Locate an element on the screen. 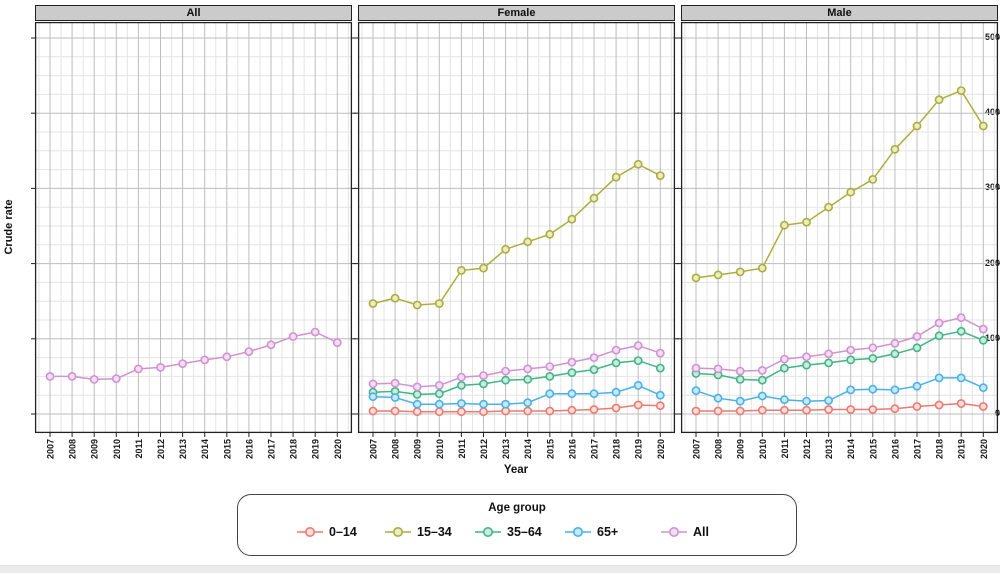 Image resolution: width=1000 pixels, height=573 pixels. window-bottom-bar is located at coordinates (500, 569).